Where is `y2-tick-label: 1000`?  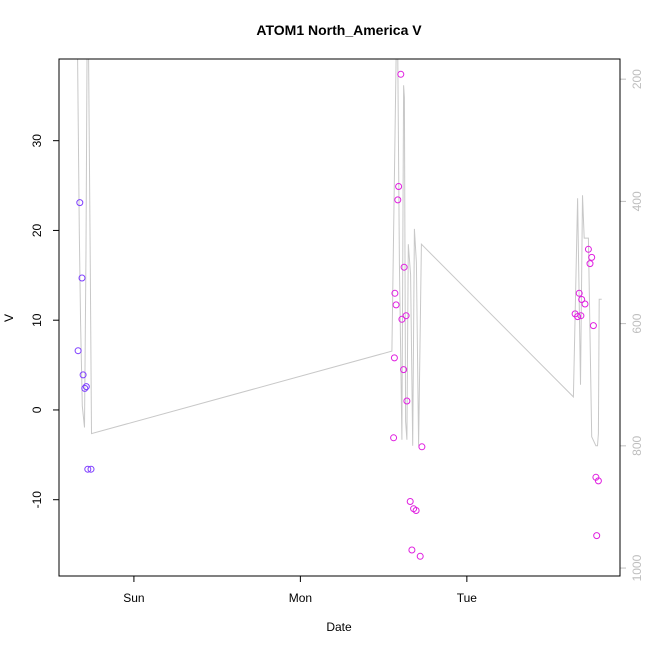 y2-tick-label: 1000 is located at coordinates (637, 567).